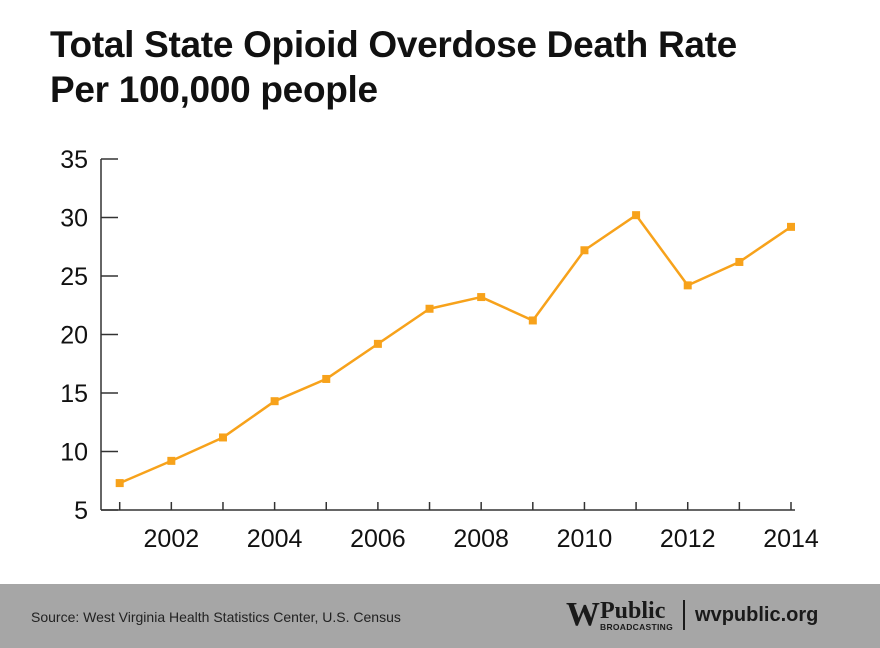  What do you see at coordinates (74, 219) in the screenshot?
I see `y-tick-label: 30` at bounding box center [74, 219].